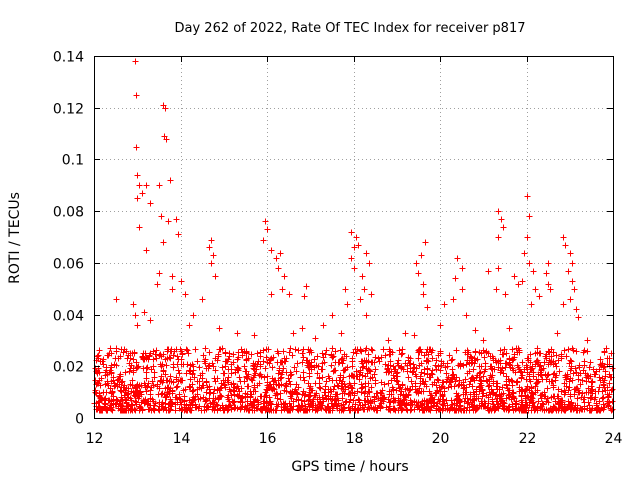  What do you see at coordinates (268, 439) in the screenshot?
I see `x-tick-label: 16` at bounding box center [268, 439].